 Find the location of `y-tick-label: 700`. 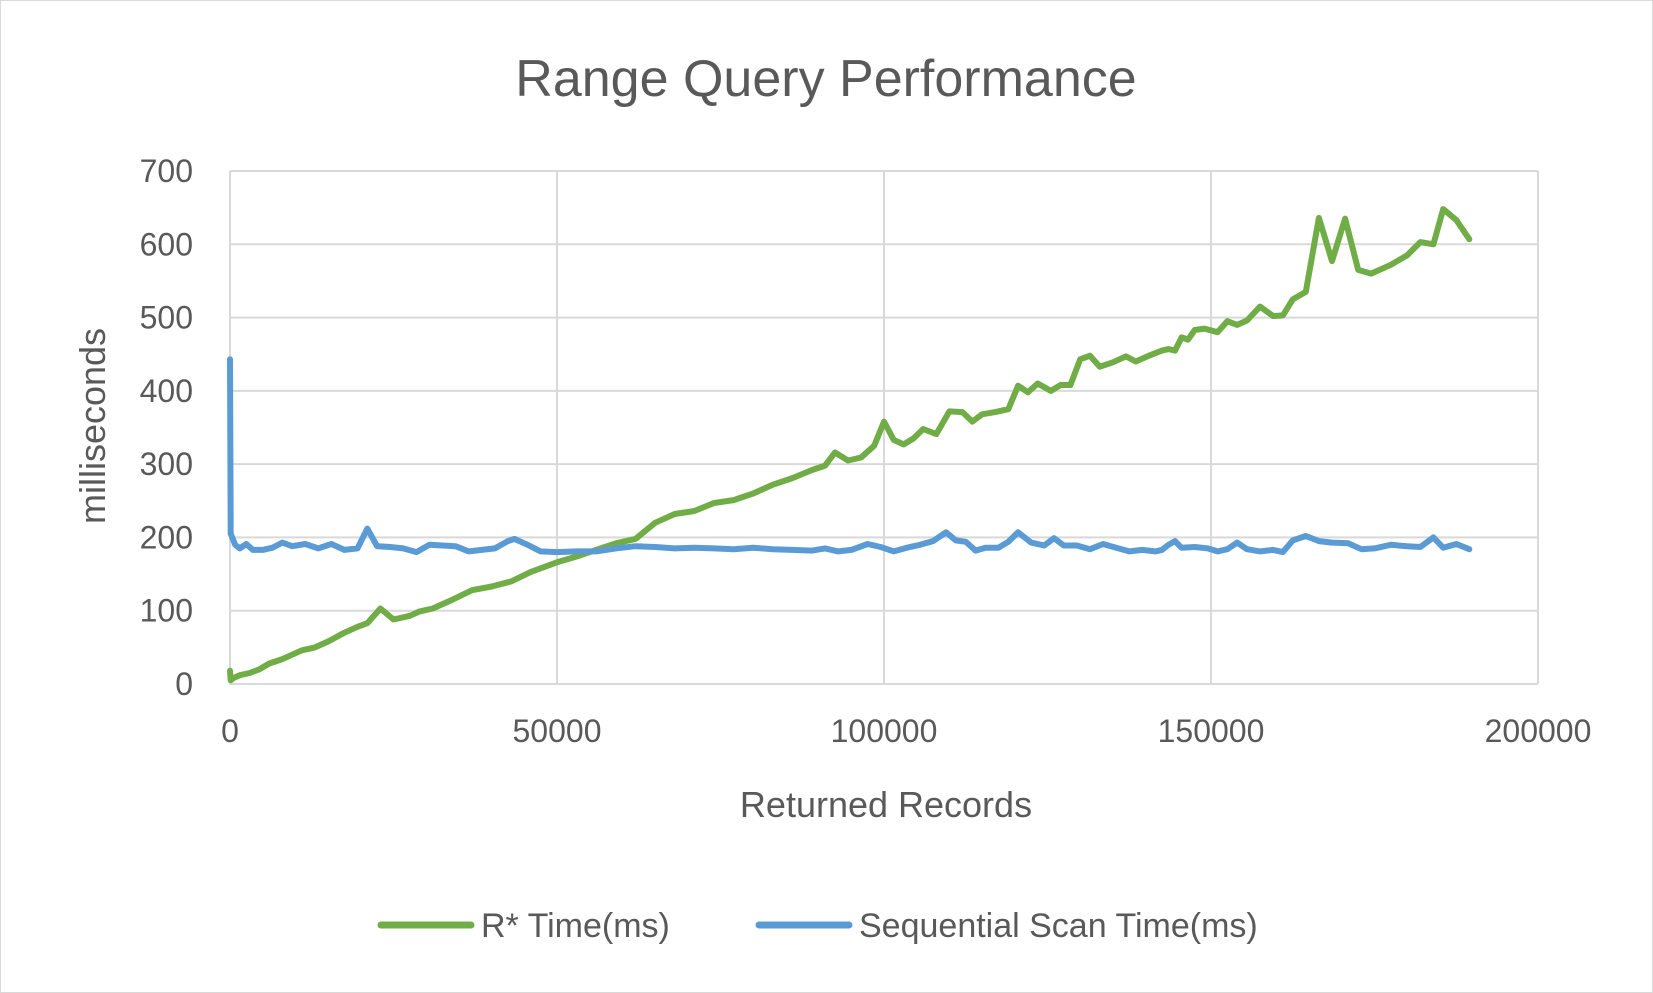

y-tick-label: 700 is located at coordinates (166, 171).